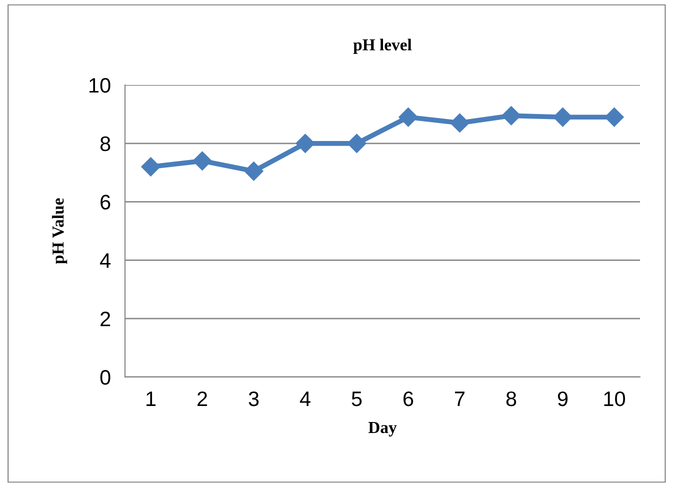 Image resolution: width=674 pixels, height=487 pixels. What do you see at coordinates (511, 398) in the screenshot?
I see `x-tick-label: 8` at bounding box center [511, 398].